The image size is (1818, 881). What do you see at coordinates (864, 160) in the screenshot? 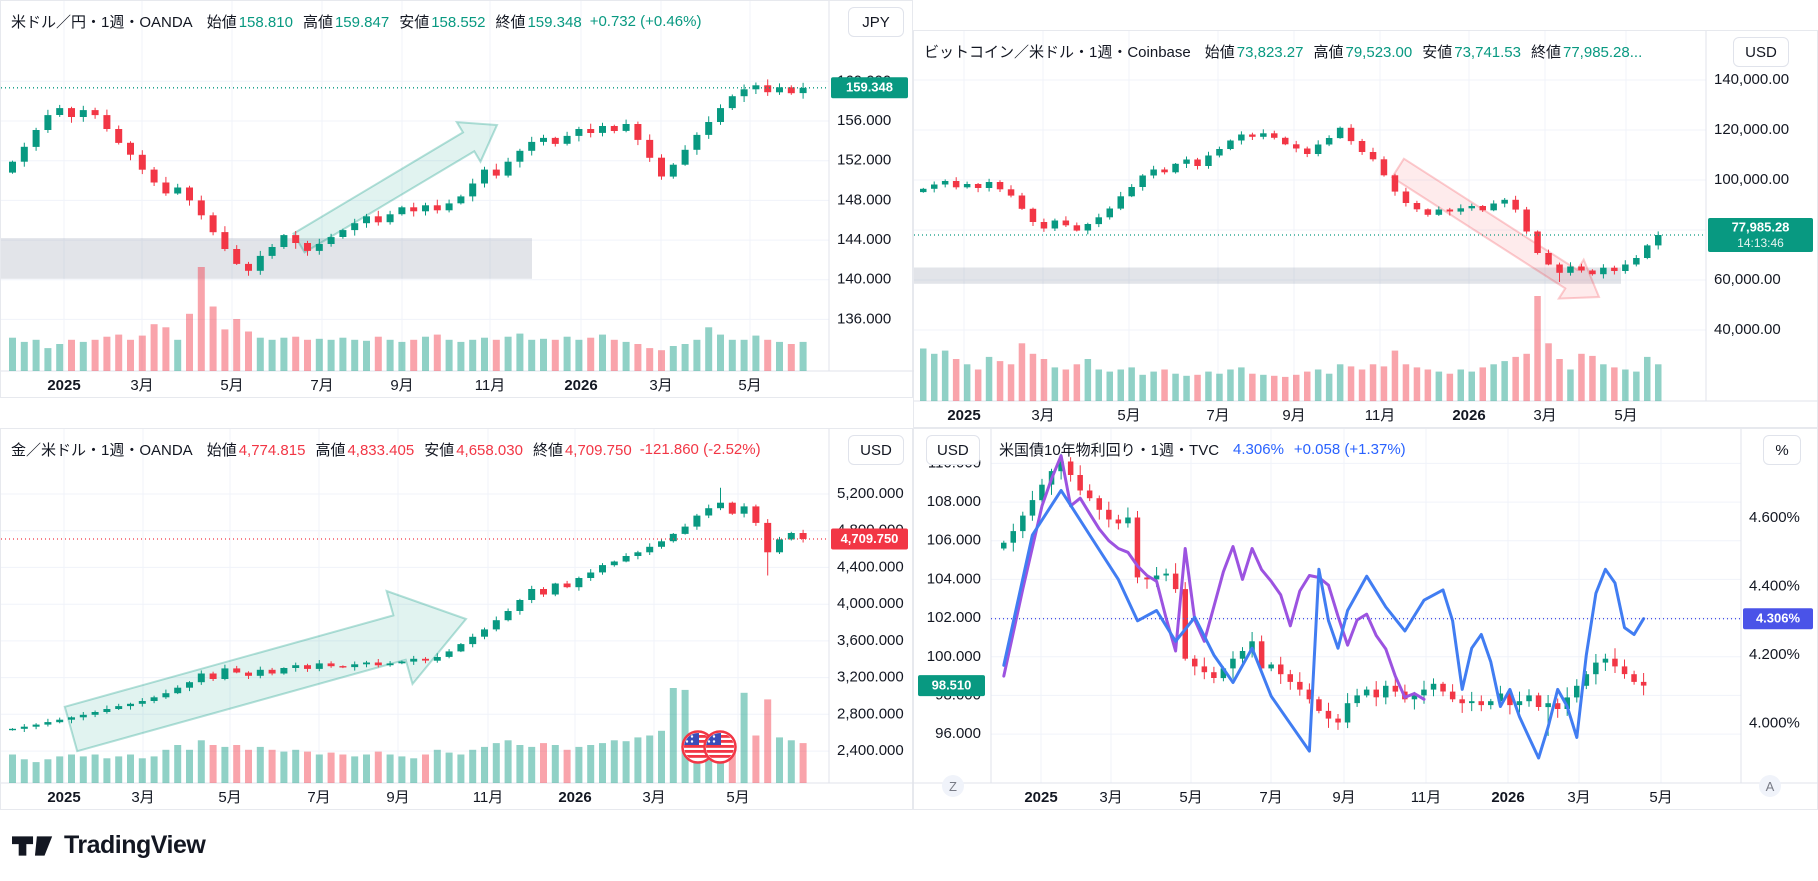
I see `svg-text: 152.000` at bounding box center [864, 160].